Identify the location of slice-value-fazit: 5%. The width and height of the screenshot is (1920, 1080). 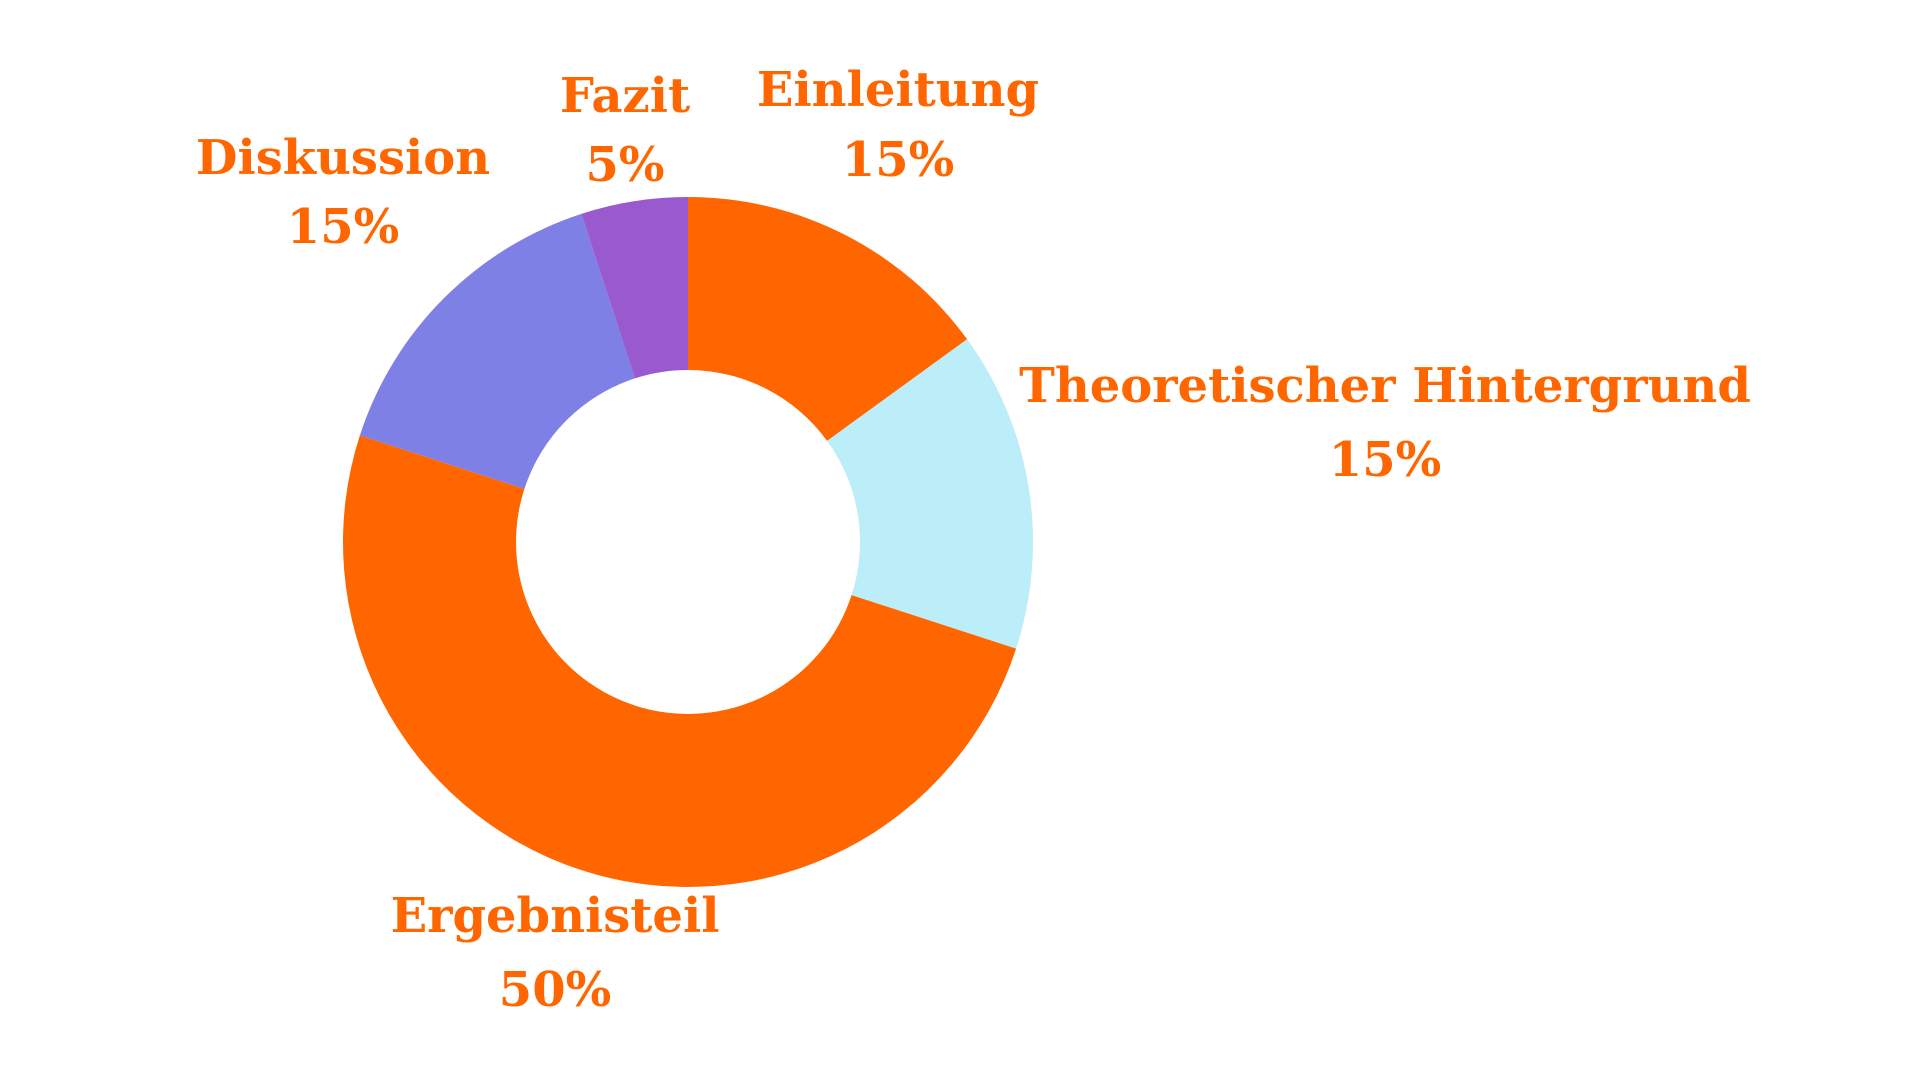
(624, 165).